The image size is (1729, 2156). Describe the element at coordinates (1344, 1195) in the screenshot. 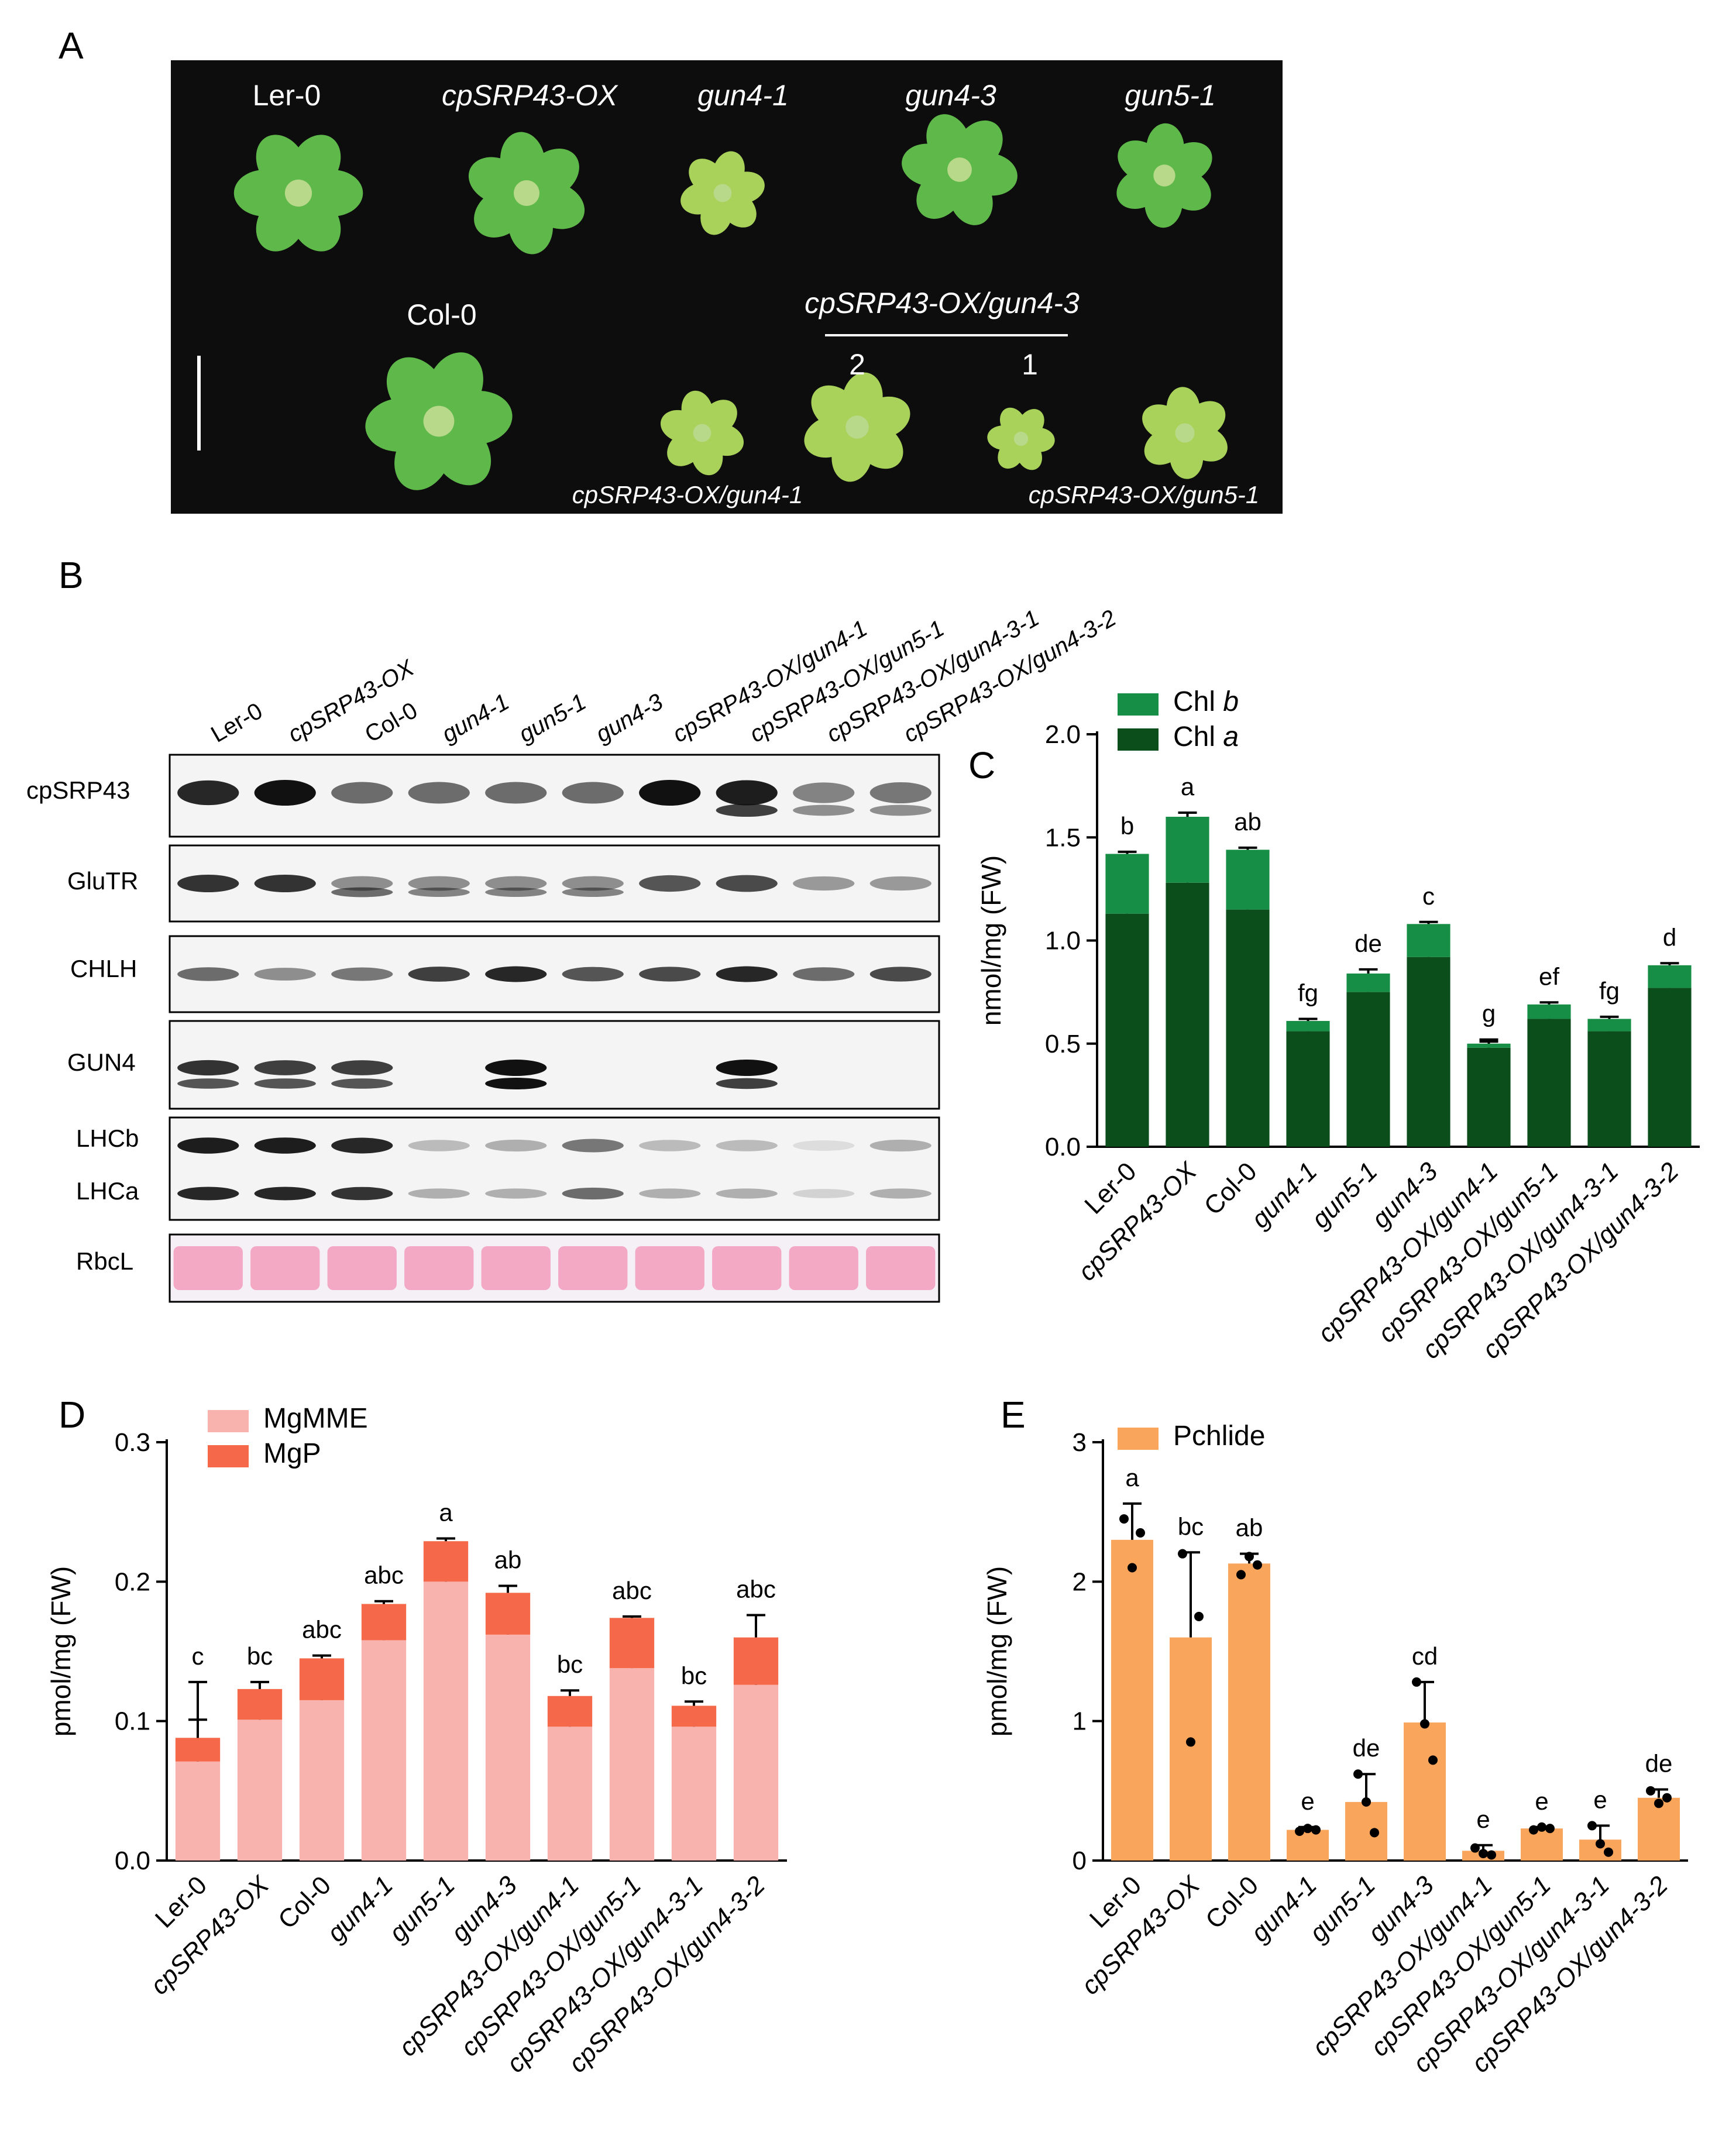

I see `category-label: gun5-1` at that location.